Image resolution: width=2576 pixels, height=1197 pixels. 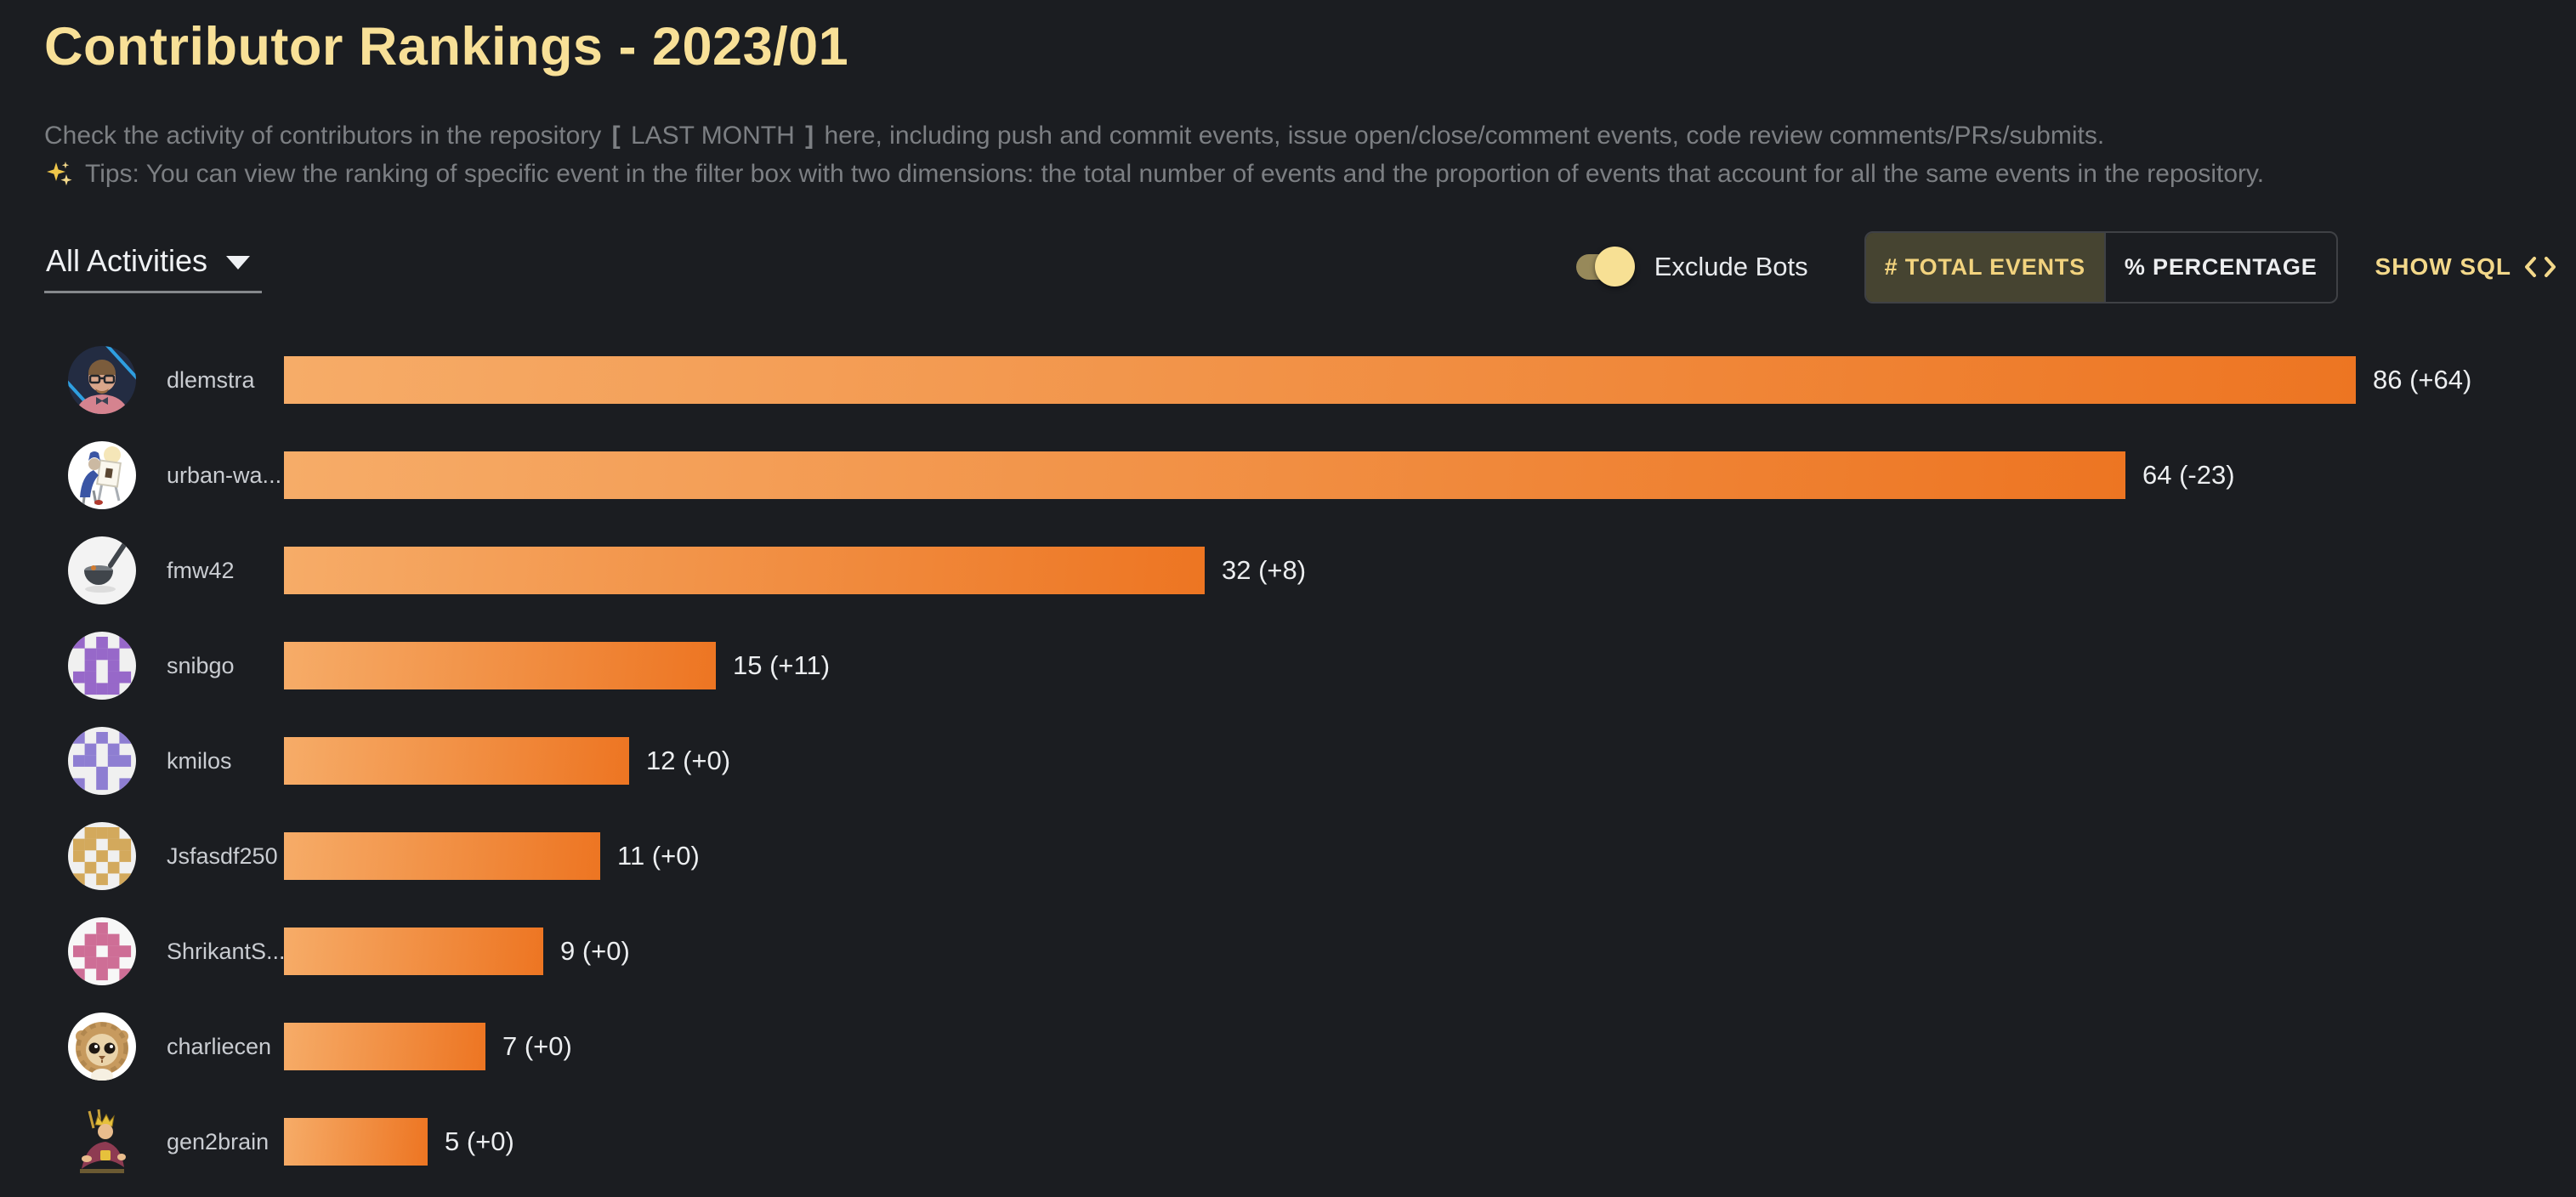 I want to click on contributor-row: kmilos 12 (+0), so click(x=1300, y=760).